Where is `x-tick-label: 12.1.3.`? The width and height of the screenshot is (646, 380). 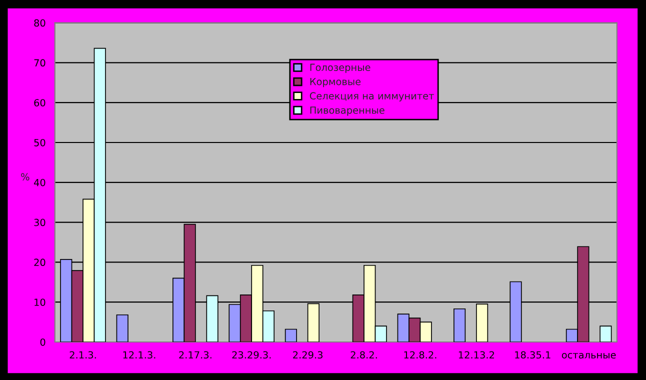
x-tick-label: 12.1.3. is located at coordinates (139, 355).